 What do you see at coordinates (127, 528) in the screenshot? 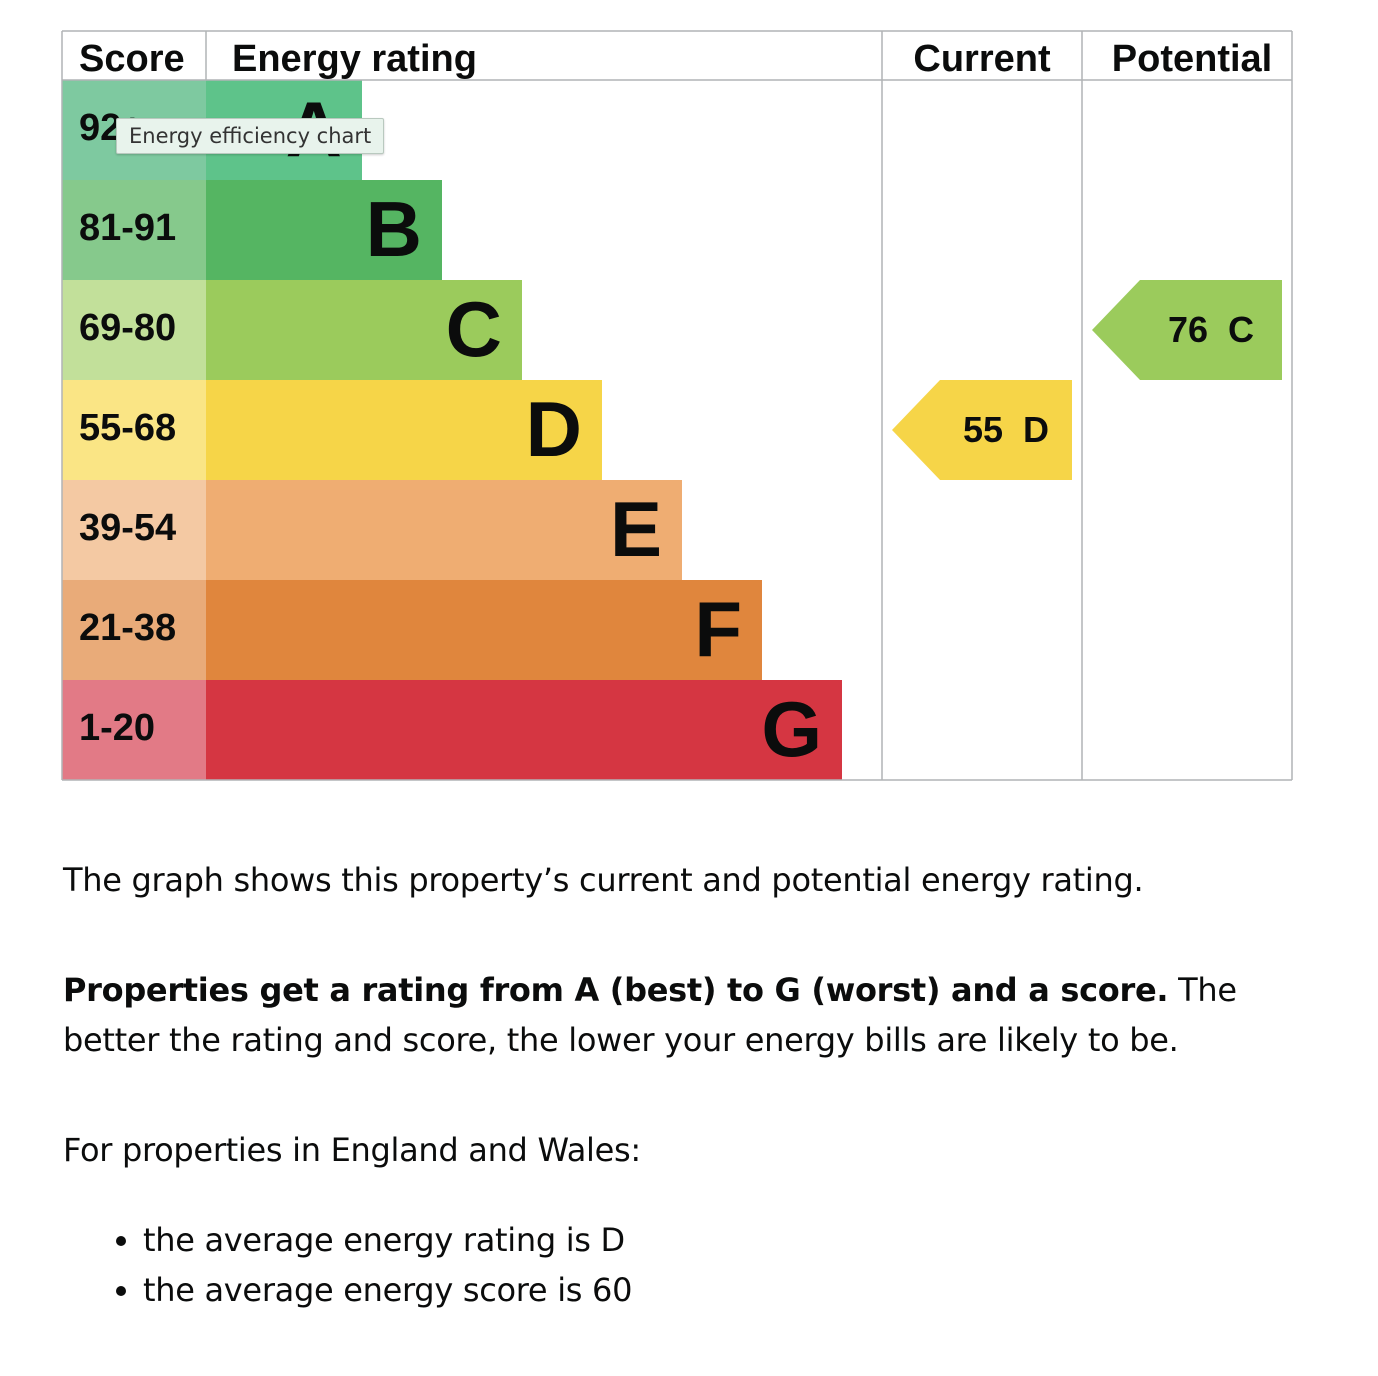
I see `score-label-e: 39-54` at bounding box center [127, 528].